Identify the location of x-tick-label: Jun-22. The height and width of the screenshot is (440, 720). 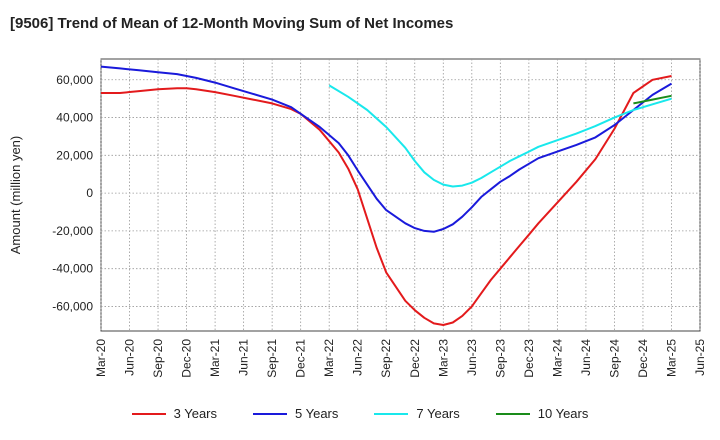
(358, 357).